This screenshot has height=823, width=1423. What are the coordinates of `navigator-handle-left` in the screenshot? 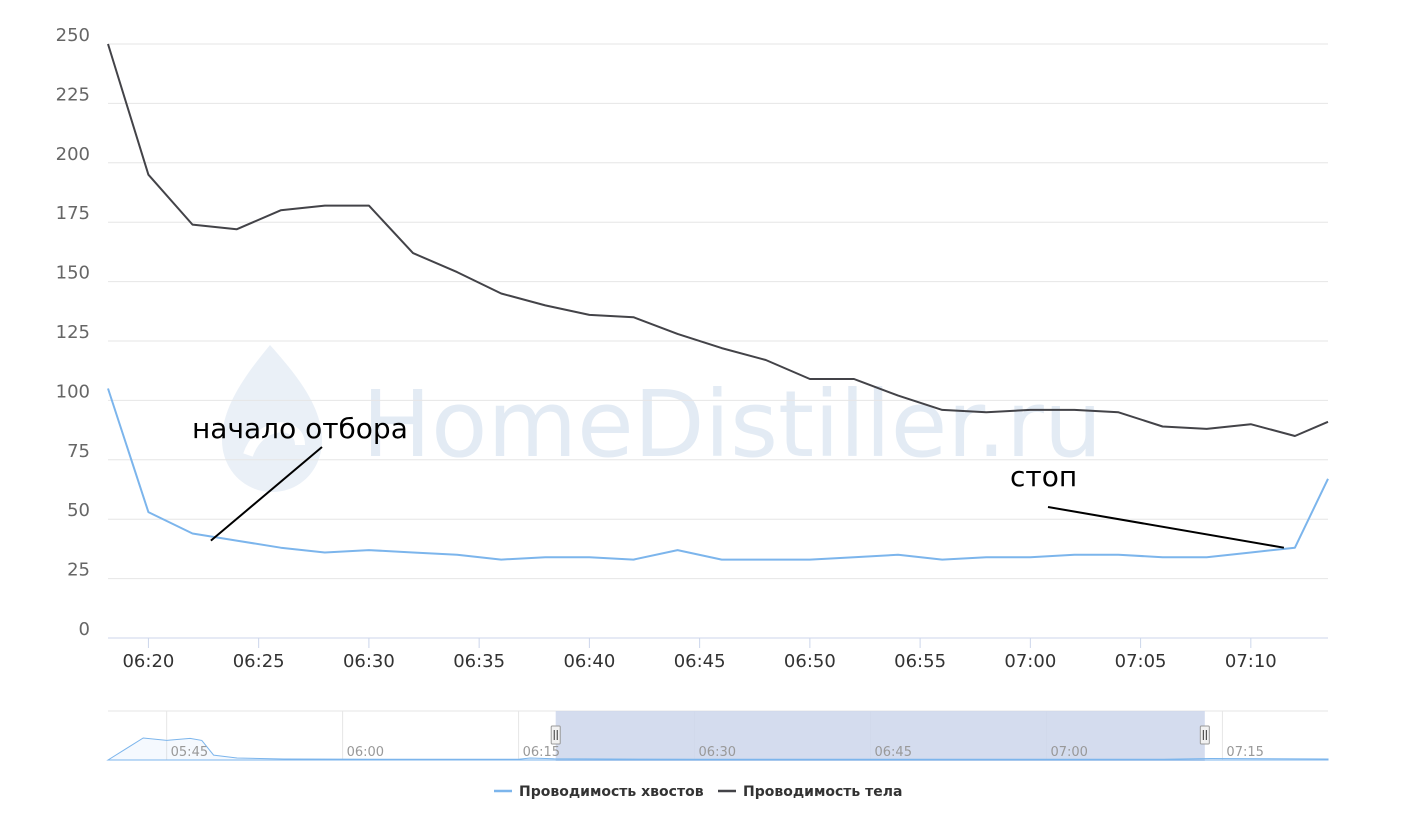 It's located at (555, 735).